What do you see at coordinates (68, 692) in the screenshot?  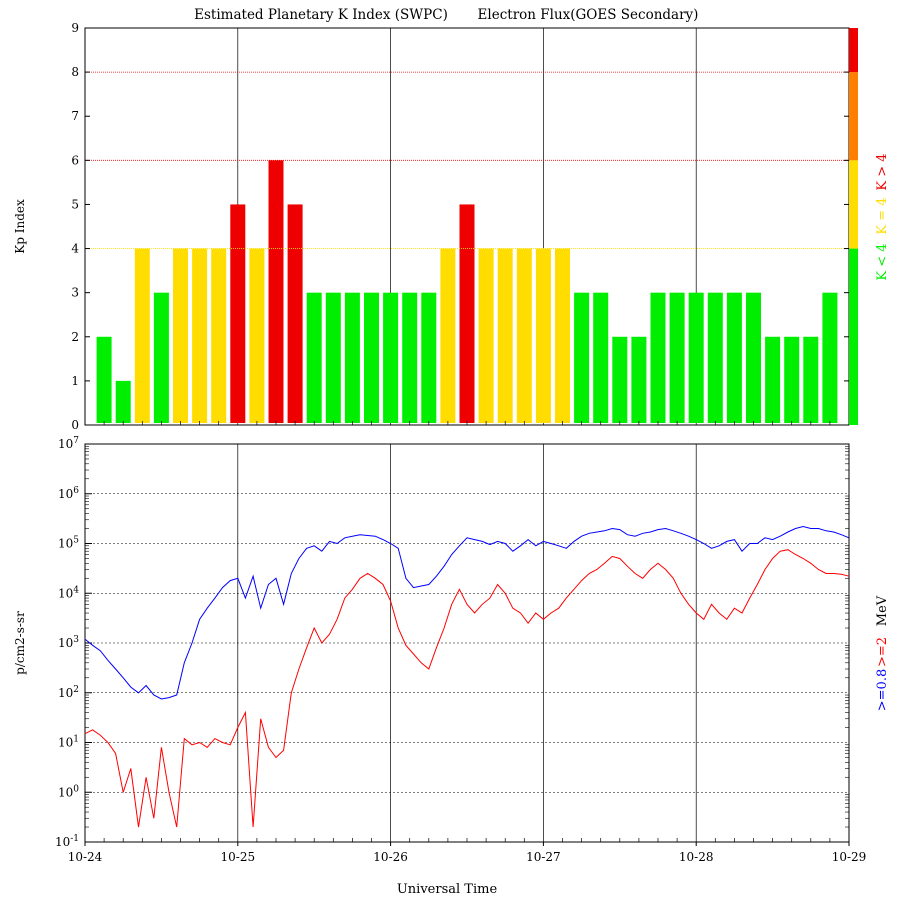 I see `flux-y-tick-label: 10²` at bounding box center [68, 692].